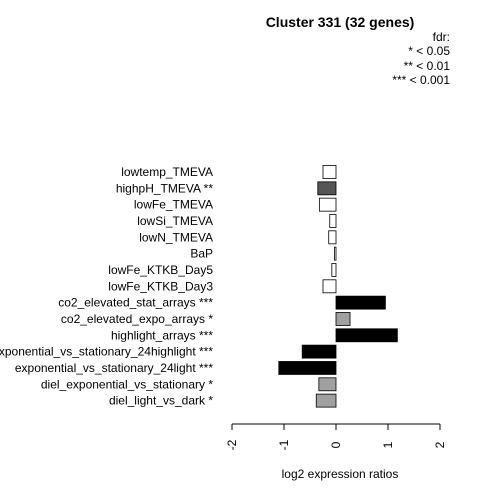 Image resolution: width=480 pixels, height=495 pixels. I want to click on legend-entry-2: ** < 0.01, so click(427, 66).